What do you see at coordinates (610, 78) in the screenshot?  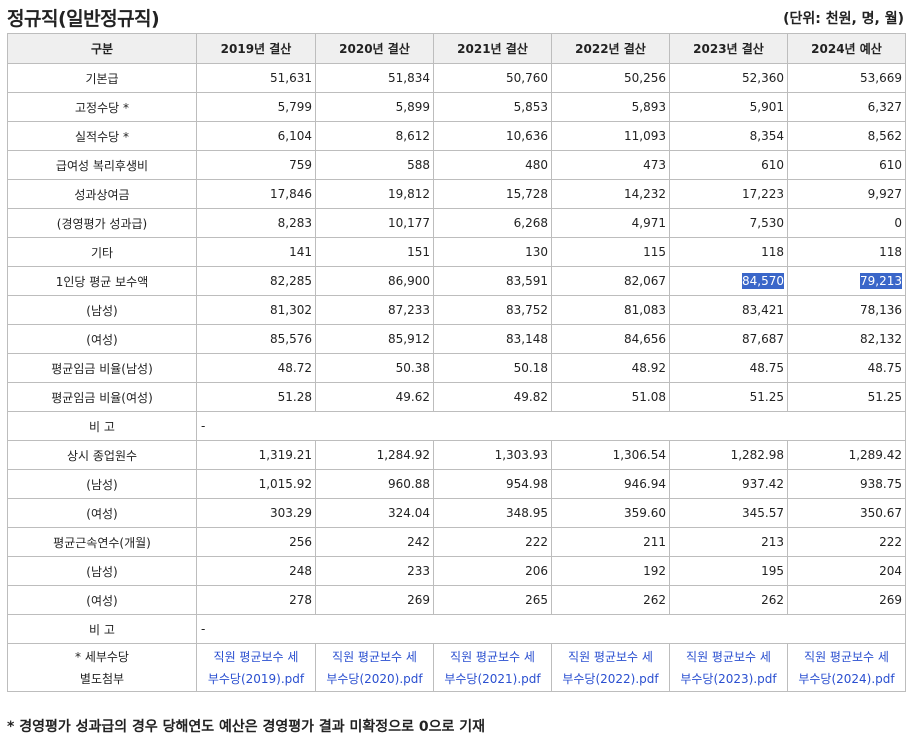 I see `value-cell: 50,256` at bounding box center [610, 78].